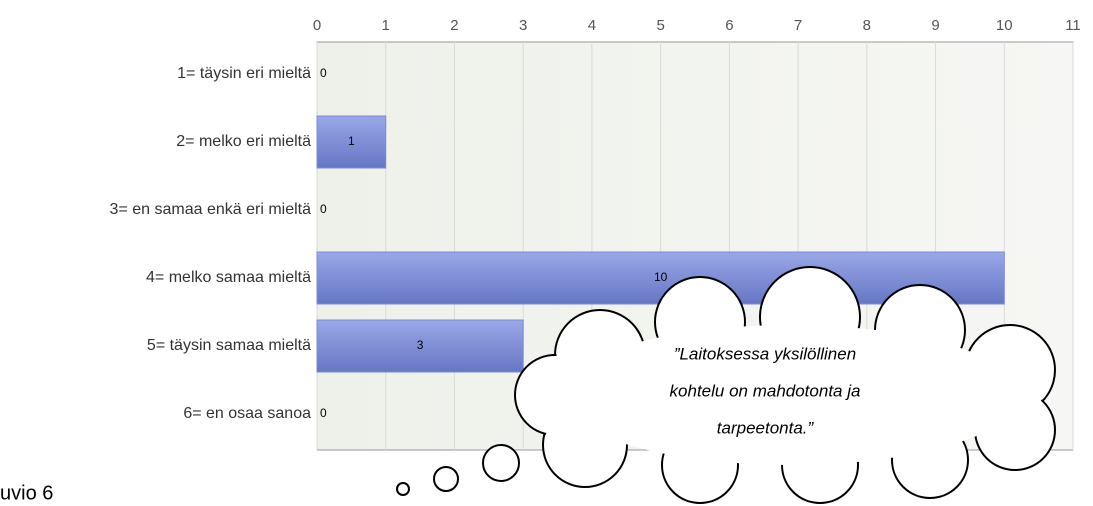 The height and width of the screenshot is (506, 1093). I want to click on x-tick-label: 6, so click(729, 25).